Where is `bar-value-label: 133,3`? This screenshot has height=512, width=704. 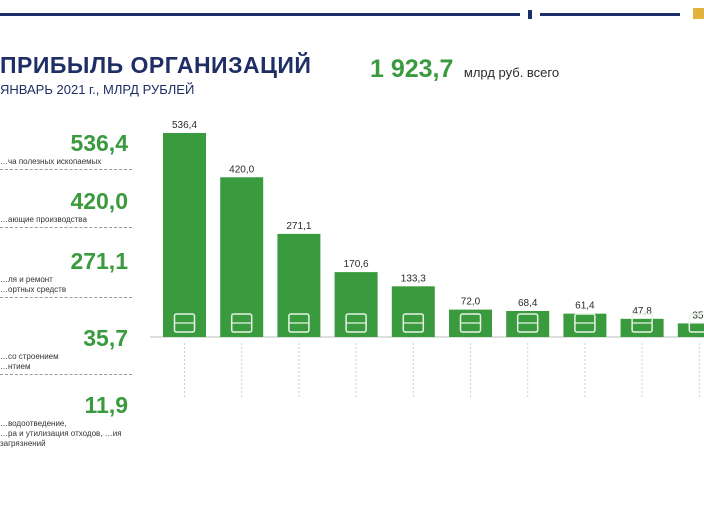
bar-value-label: 133,3 is located at coordinates (413, 278).